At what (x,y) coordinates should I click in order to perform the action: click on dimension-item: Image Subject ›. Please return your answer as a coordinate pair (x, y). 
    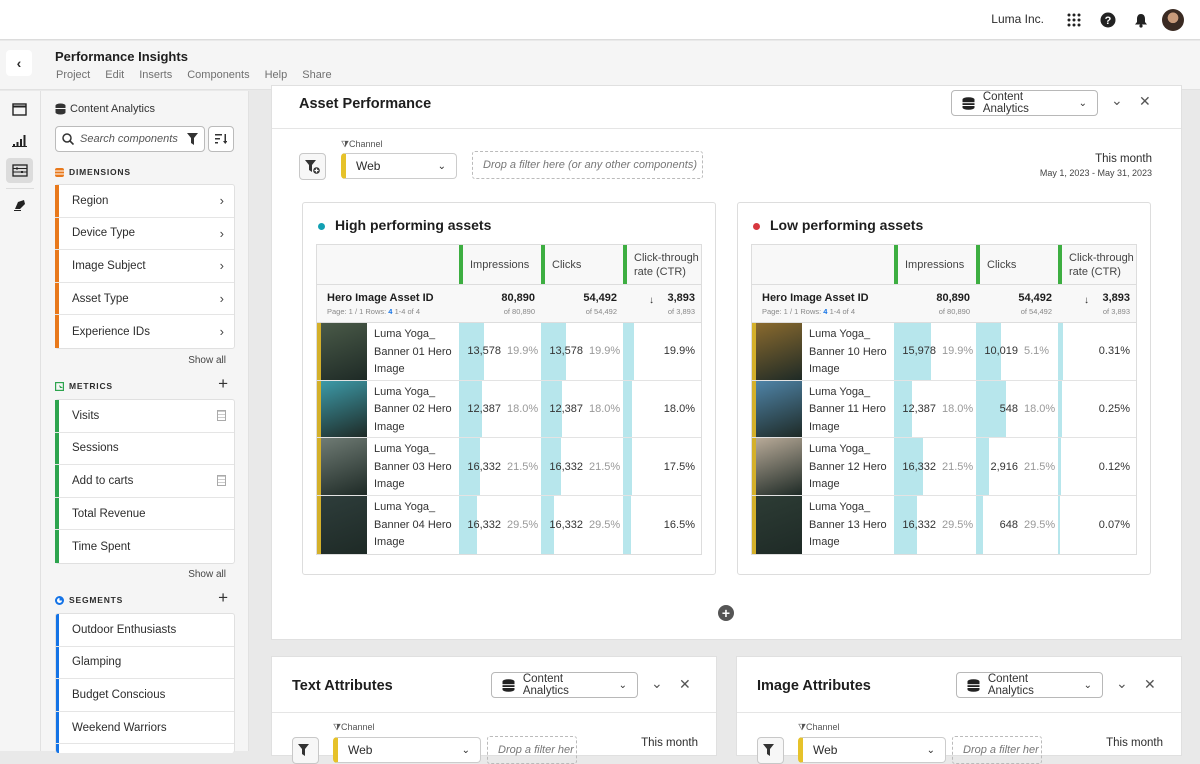
    Looking at the image, I should click on (144, 266).